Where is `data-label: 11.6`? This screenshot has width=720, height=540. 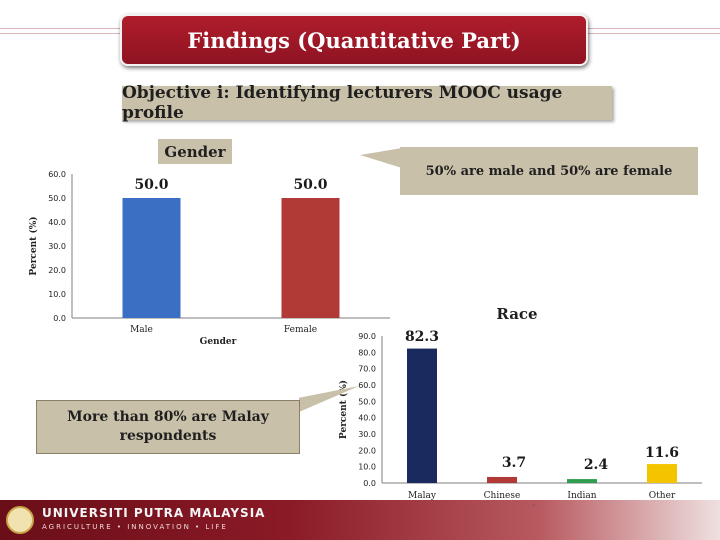 data-label: 11.6 is located at coordinates (662, 453).